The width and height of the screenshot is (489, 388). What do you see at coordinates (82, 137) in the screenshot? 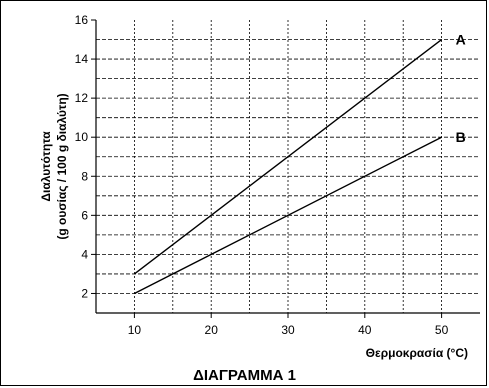
I see `y-tick-label: 10` at bounding box center [82, 137].